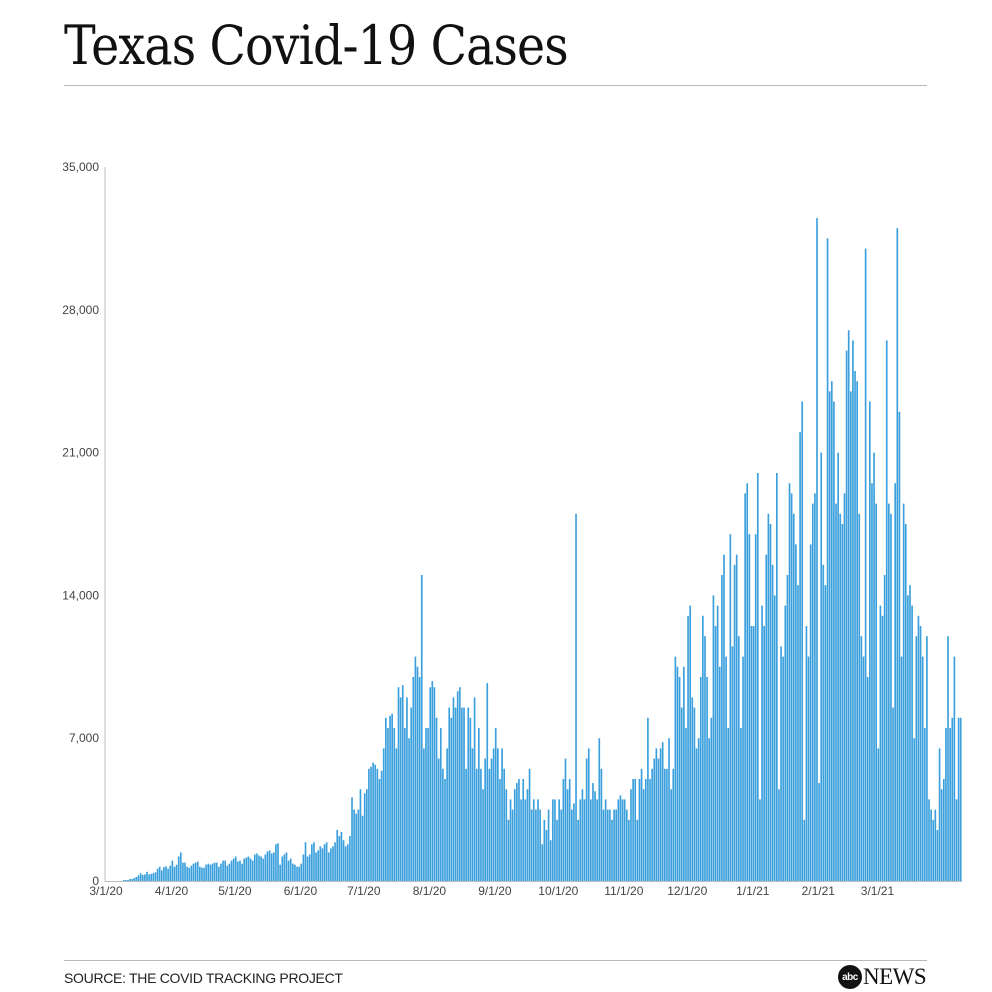  I want to click on x-tick-label: 10/1/20, so click(558, 891).